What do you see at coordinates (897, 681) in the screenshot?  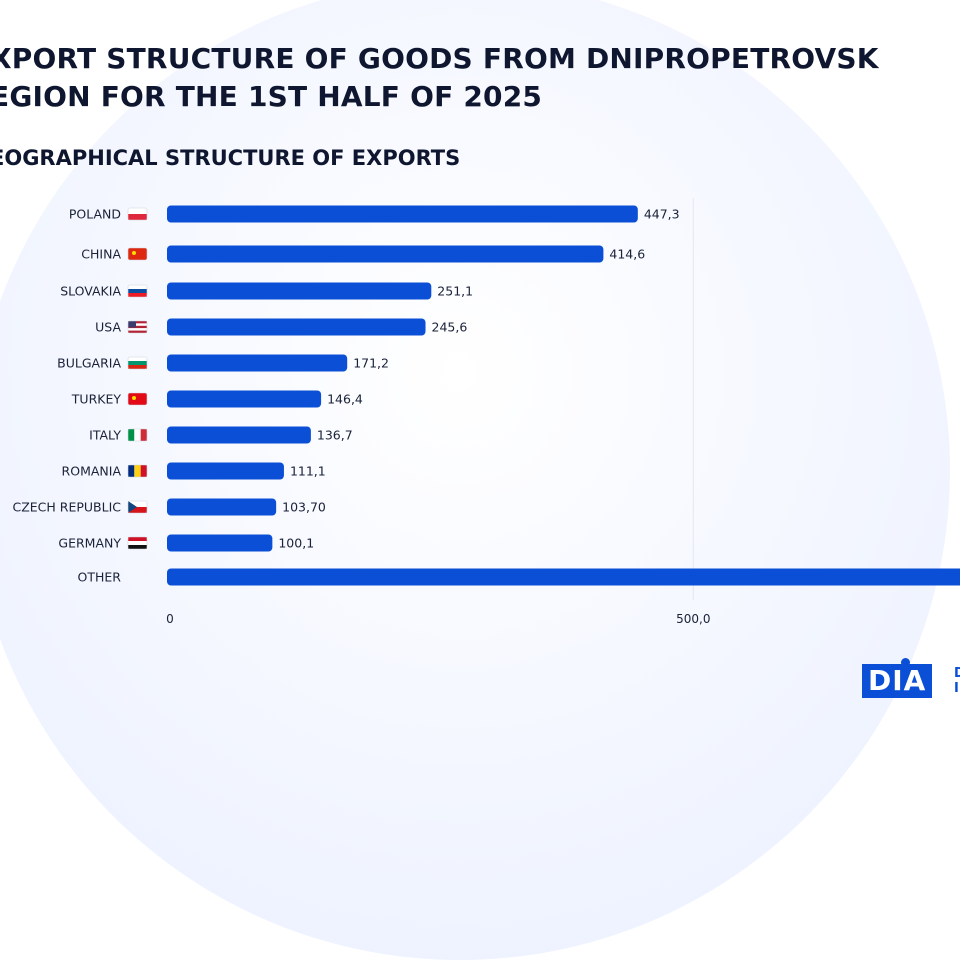 I see `logo-text: DIA` at bounding box center [897, 681].